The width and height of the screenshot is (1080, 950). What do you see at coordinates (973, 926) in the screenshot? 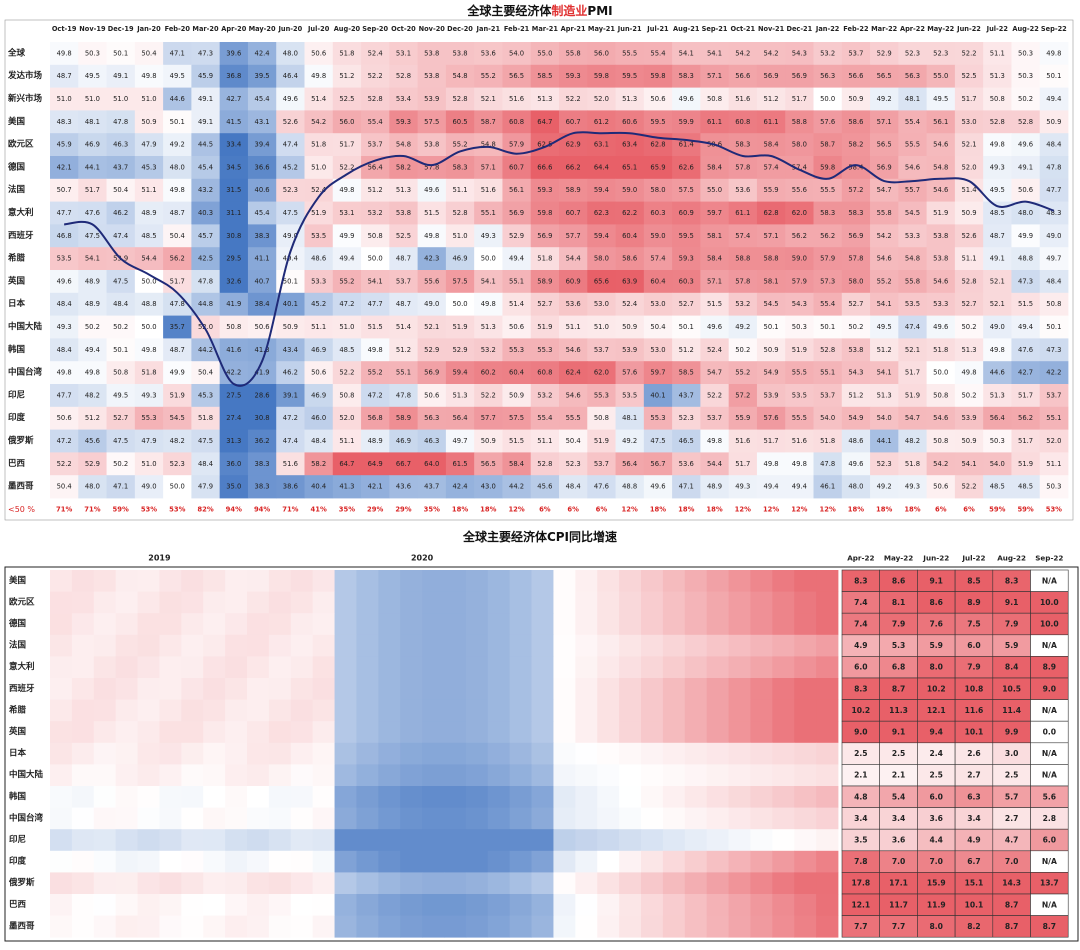
I see `cpi-table-value: 8.2` at bounding box center [973, 926].